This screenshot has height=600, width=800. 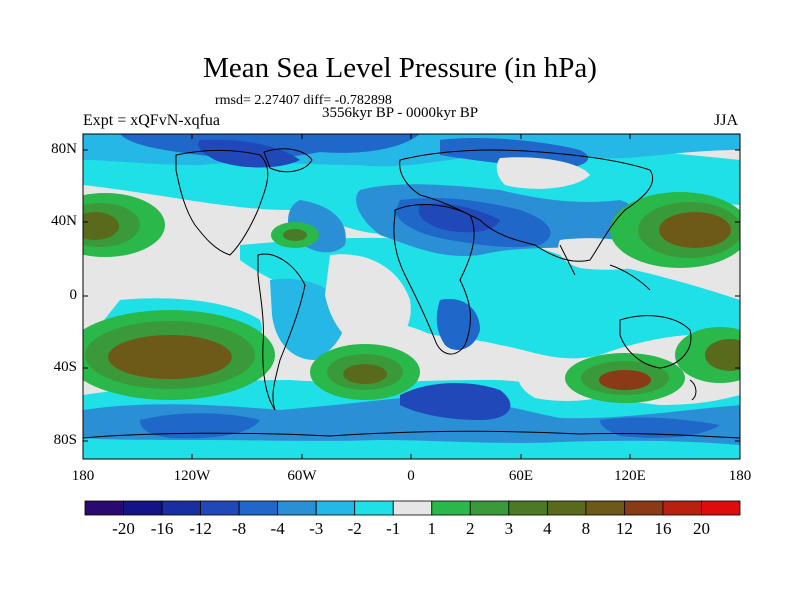 I want to click on dark-blue-southern-ocean, so click(x=455, y=401).